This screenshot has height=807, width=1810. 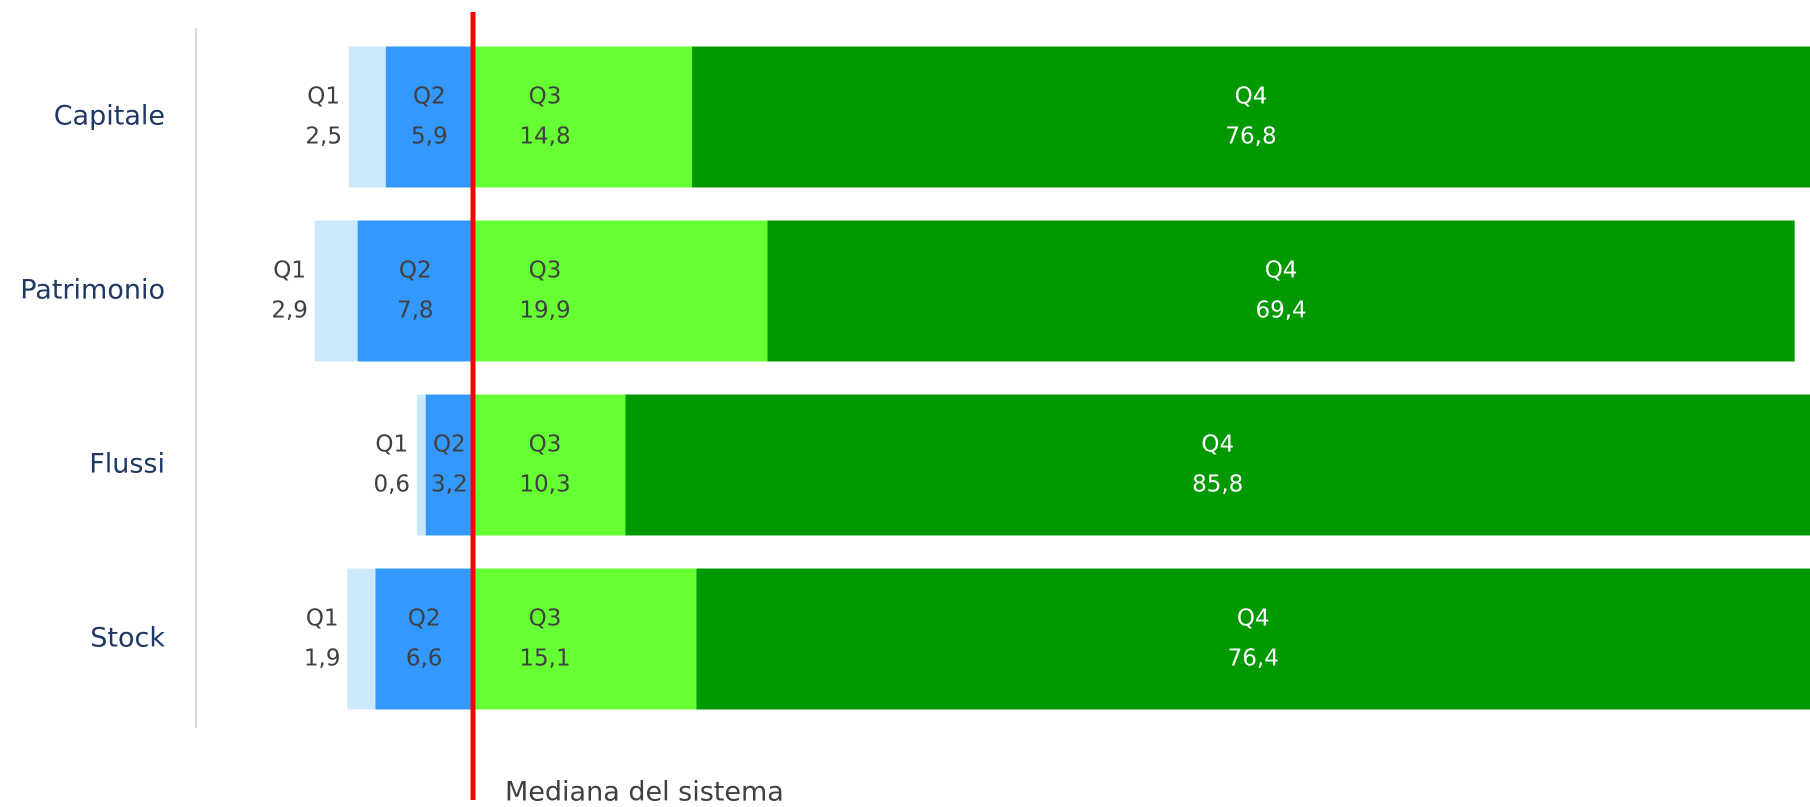 What do you see at coordinates (391, 485) in the screenshot?
I see `value-label: 0,6` at bounding box center [391, 485].